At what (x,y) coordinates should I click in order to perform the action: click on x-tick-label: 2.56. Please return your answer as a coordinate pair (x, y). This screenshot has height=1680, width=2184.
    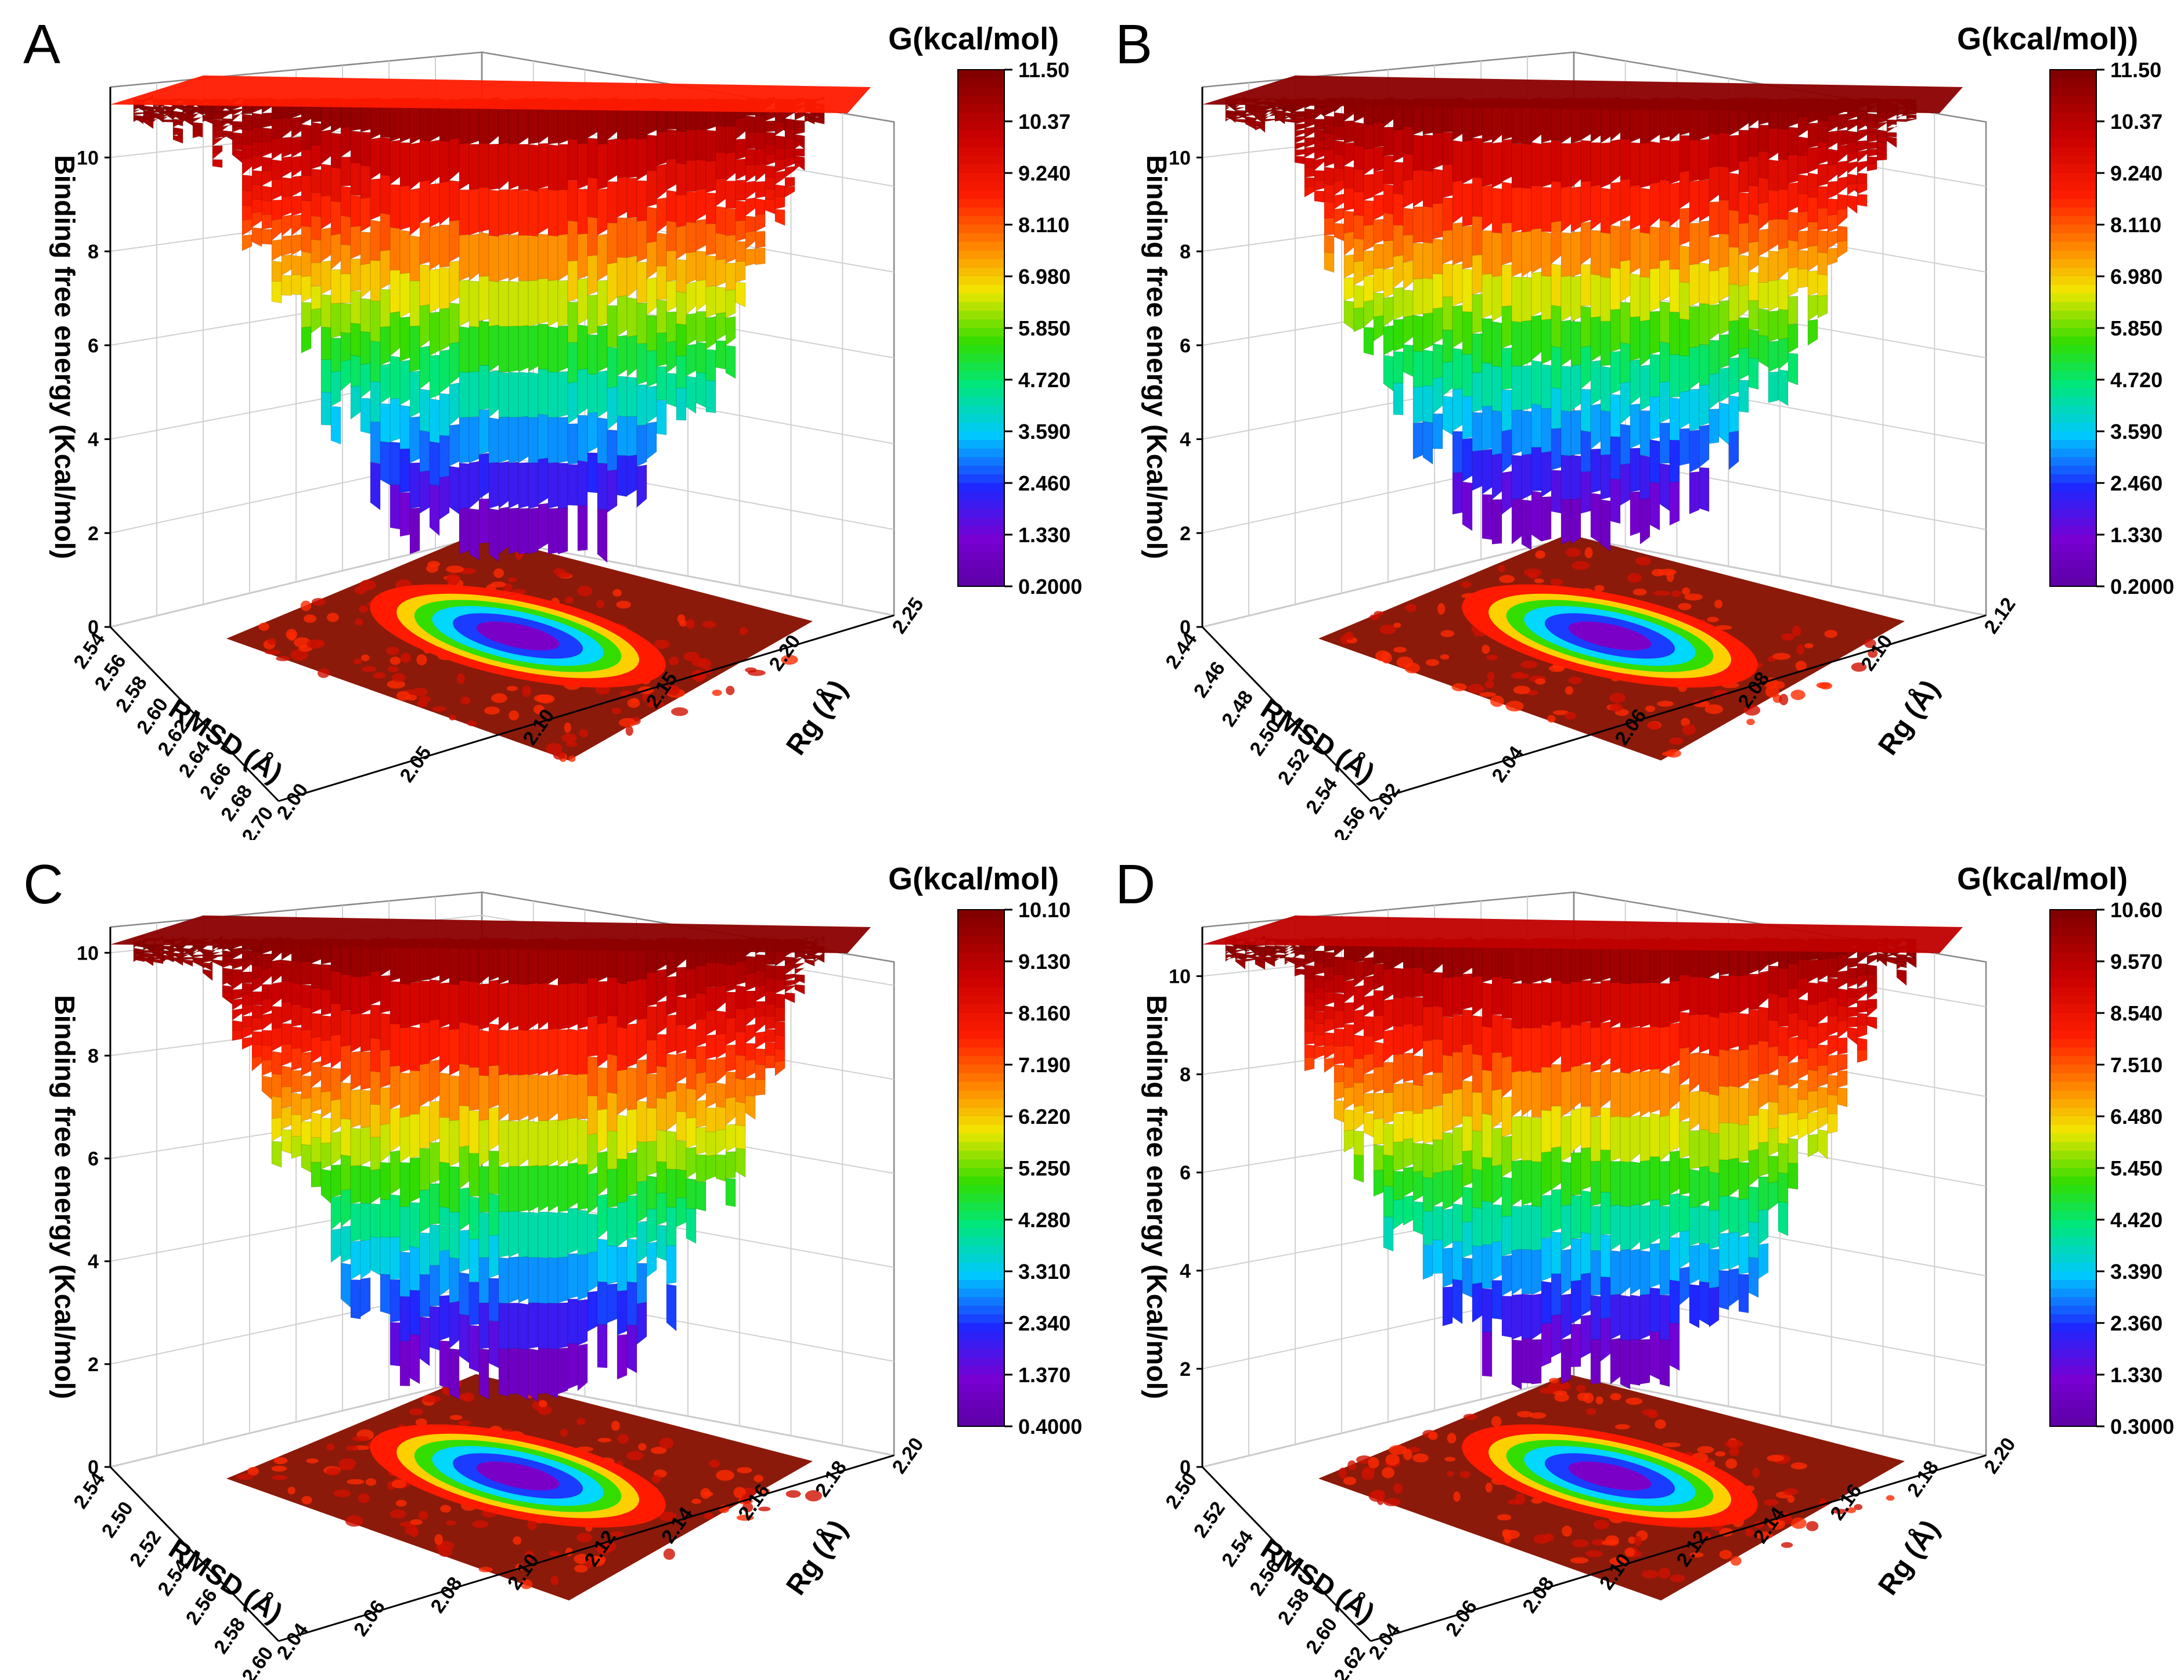
    Looking at the image, I should click on (1349, 821).